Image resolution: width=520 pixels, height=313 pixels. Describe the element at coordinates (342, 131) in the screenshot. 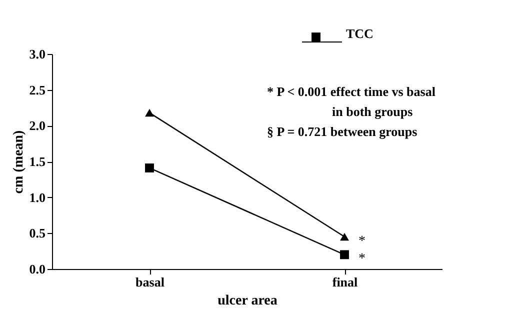

I see `annotation: § P = 0.721 between groups` at that location.